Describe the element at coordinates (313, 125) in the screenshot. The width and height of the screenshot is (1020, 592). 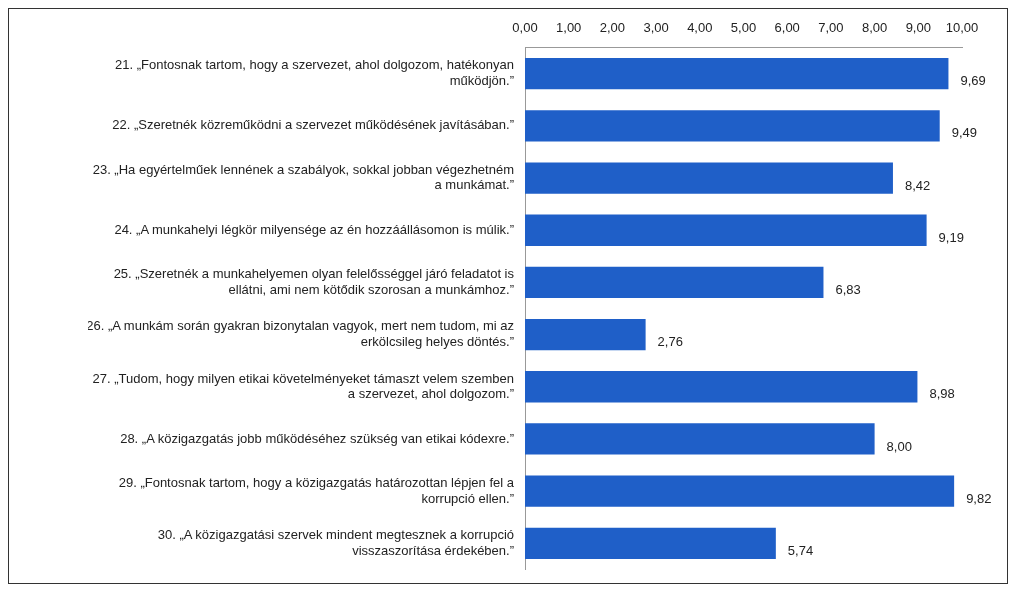
I see `y-tick-label: 22. „Szeretnék közreműködni a szervezet működésének javításában.”` at that location.